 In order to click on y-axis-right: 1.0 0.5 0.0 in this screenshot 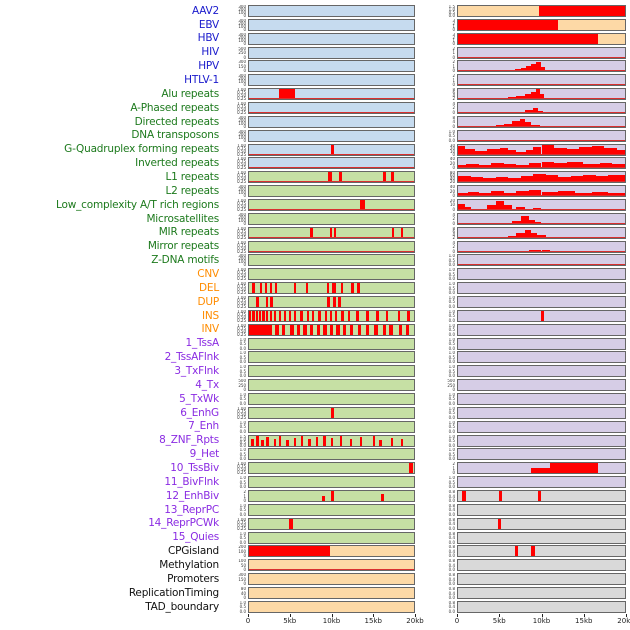, I will do `click(448, 371)`.